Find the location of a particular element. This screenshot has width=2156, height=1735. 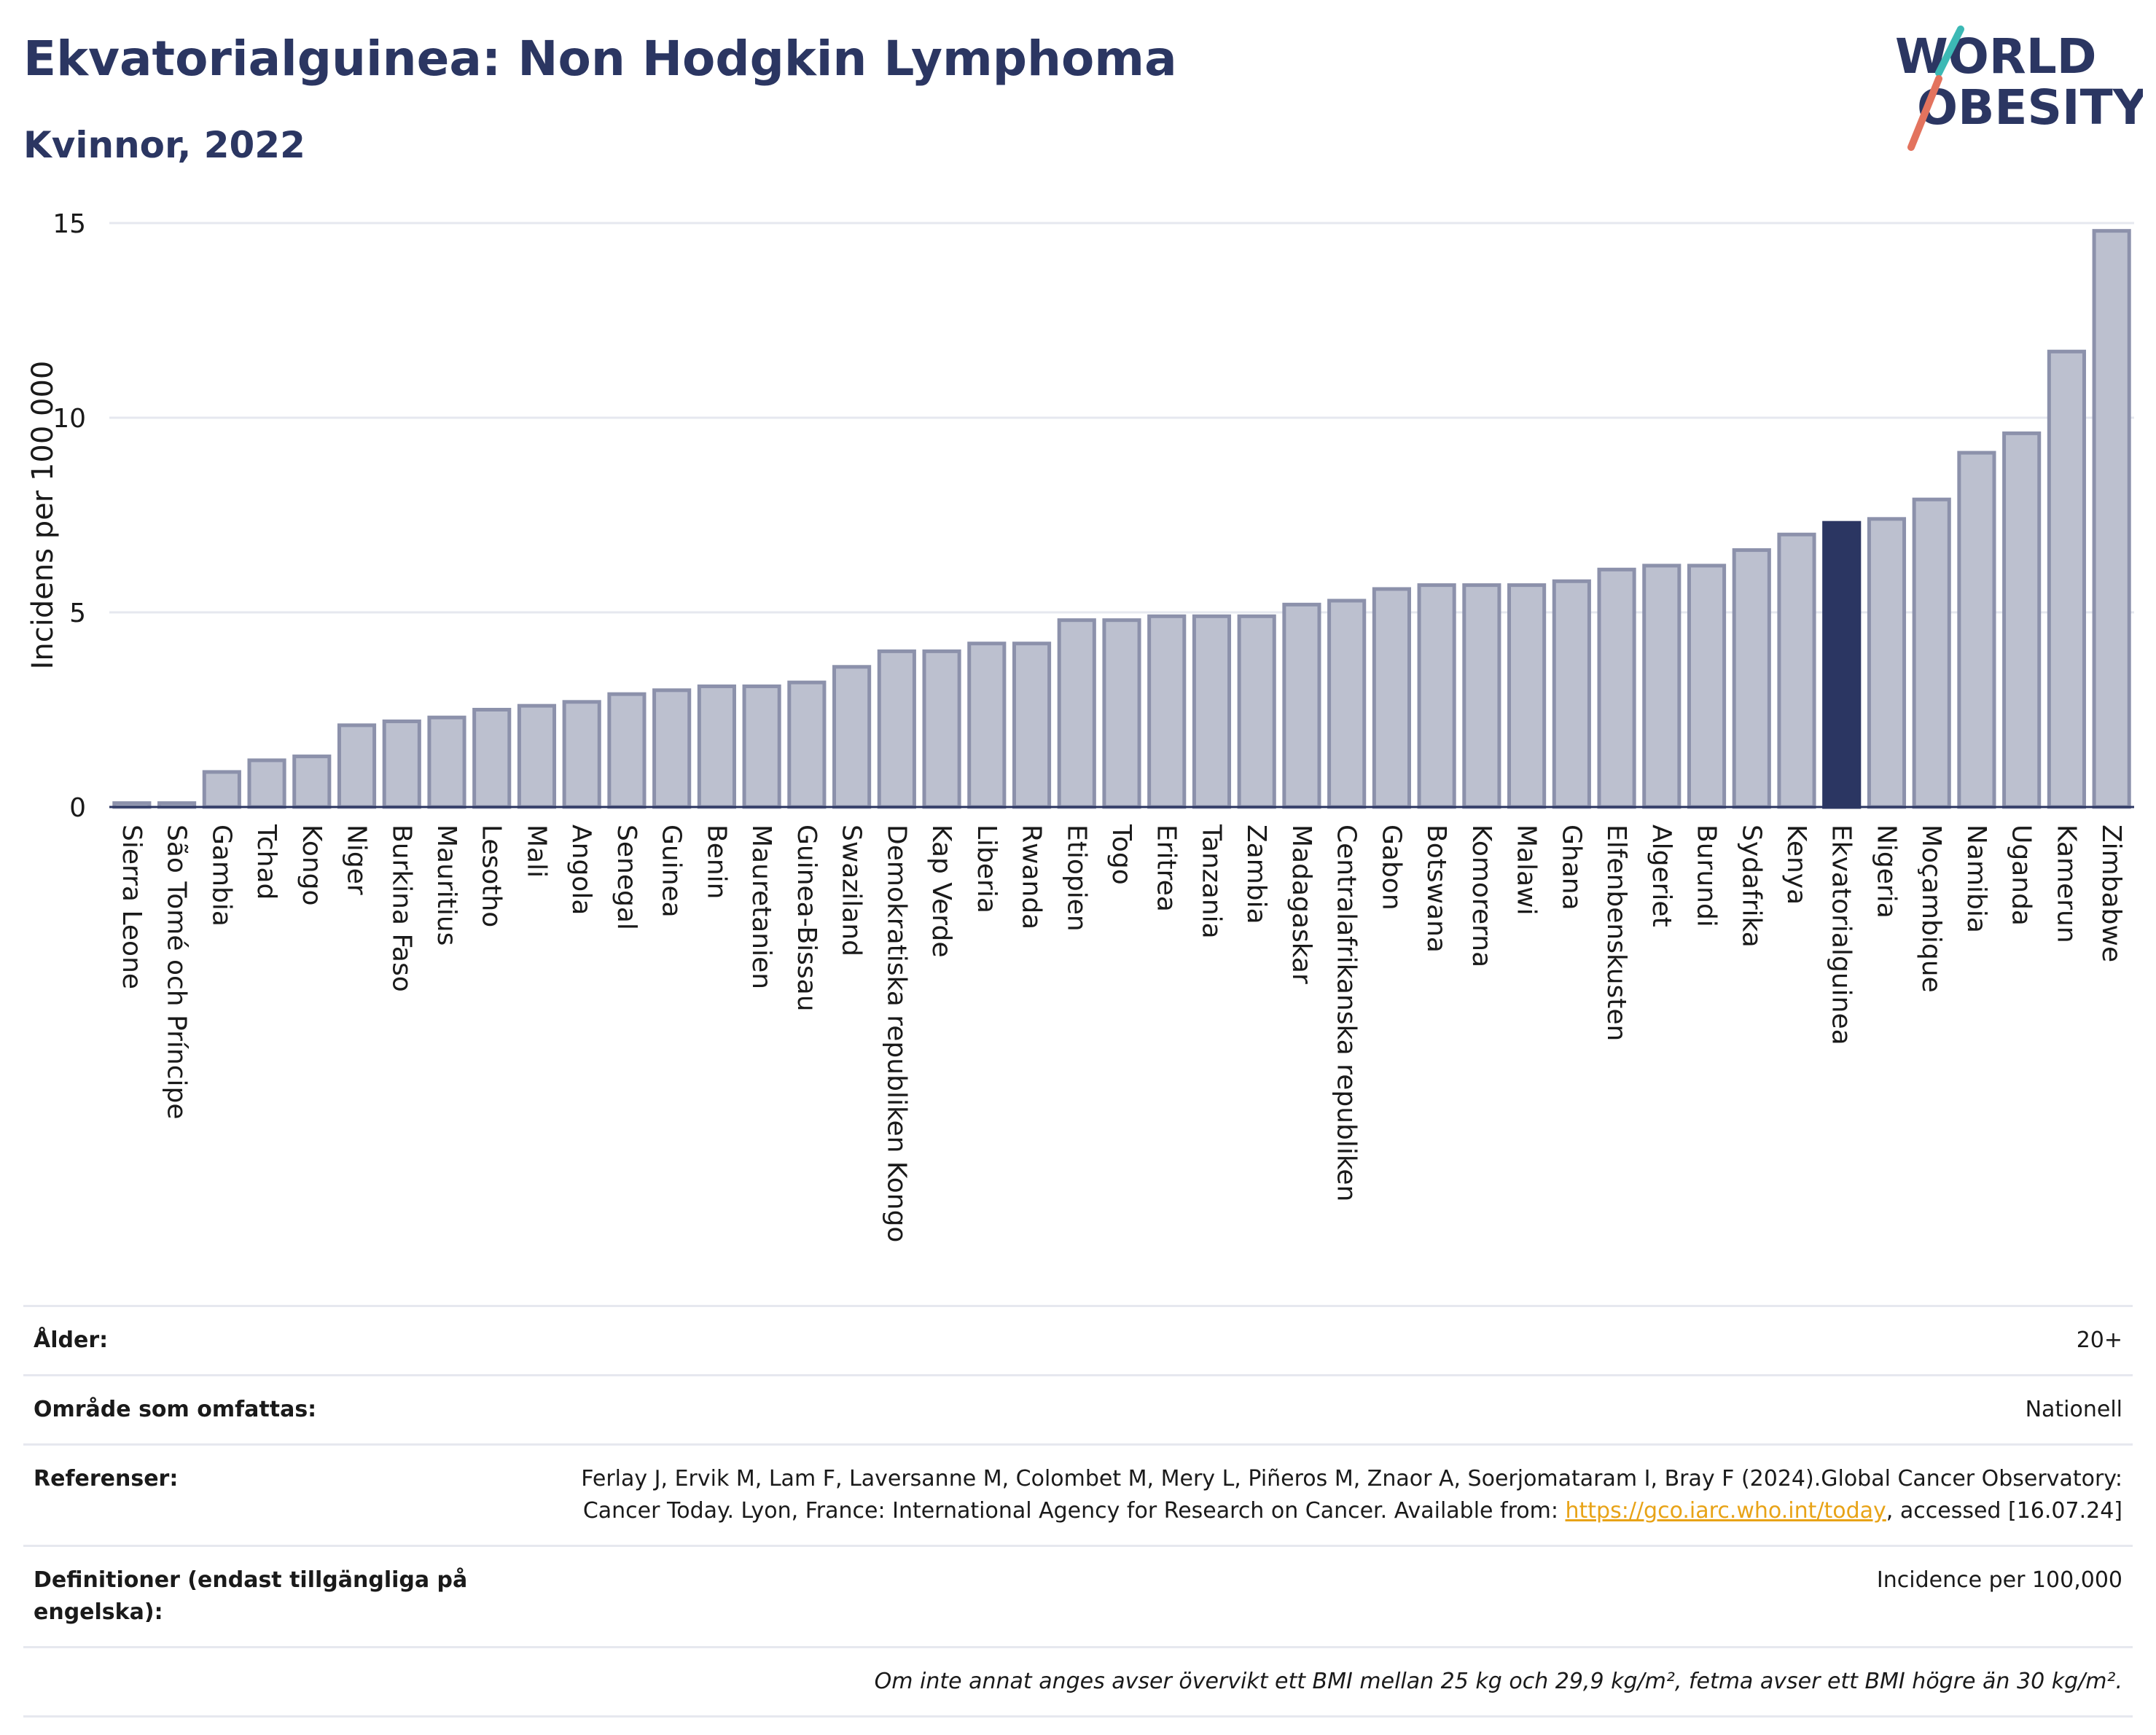

x-tick-label: Angola is located at coordinates (581, 869).